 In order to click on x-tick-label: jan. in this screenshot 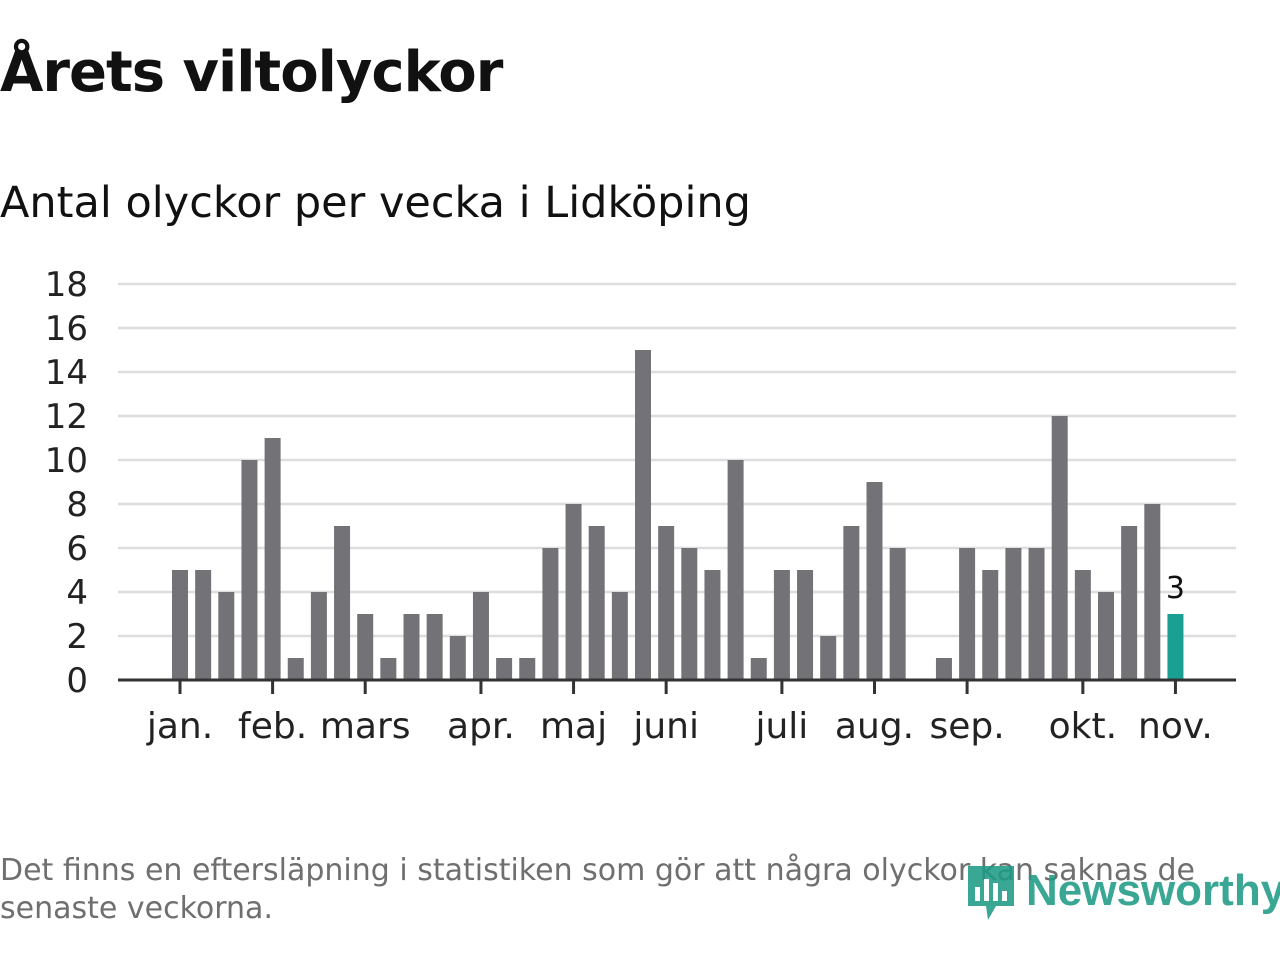, I will do `click(179, 726)`.